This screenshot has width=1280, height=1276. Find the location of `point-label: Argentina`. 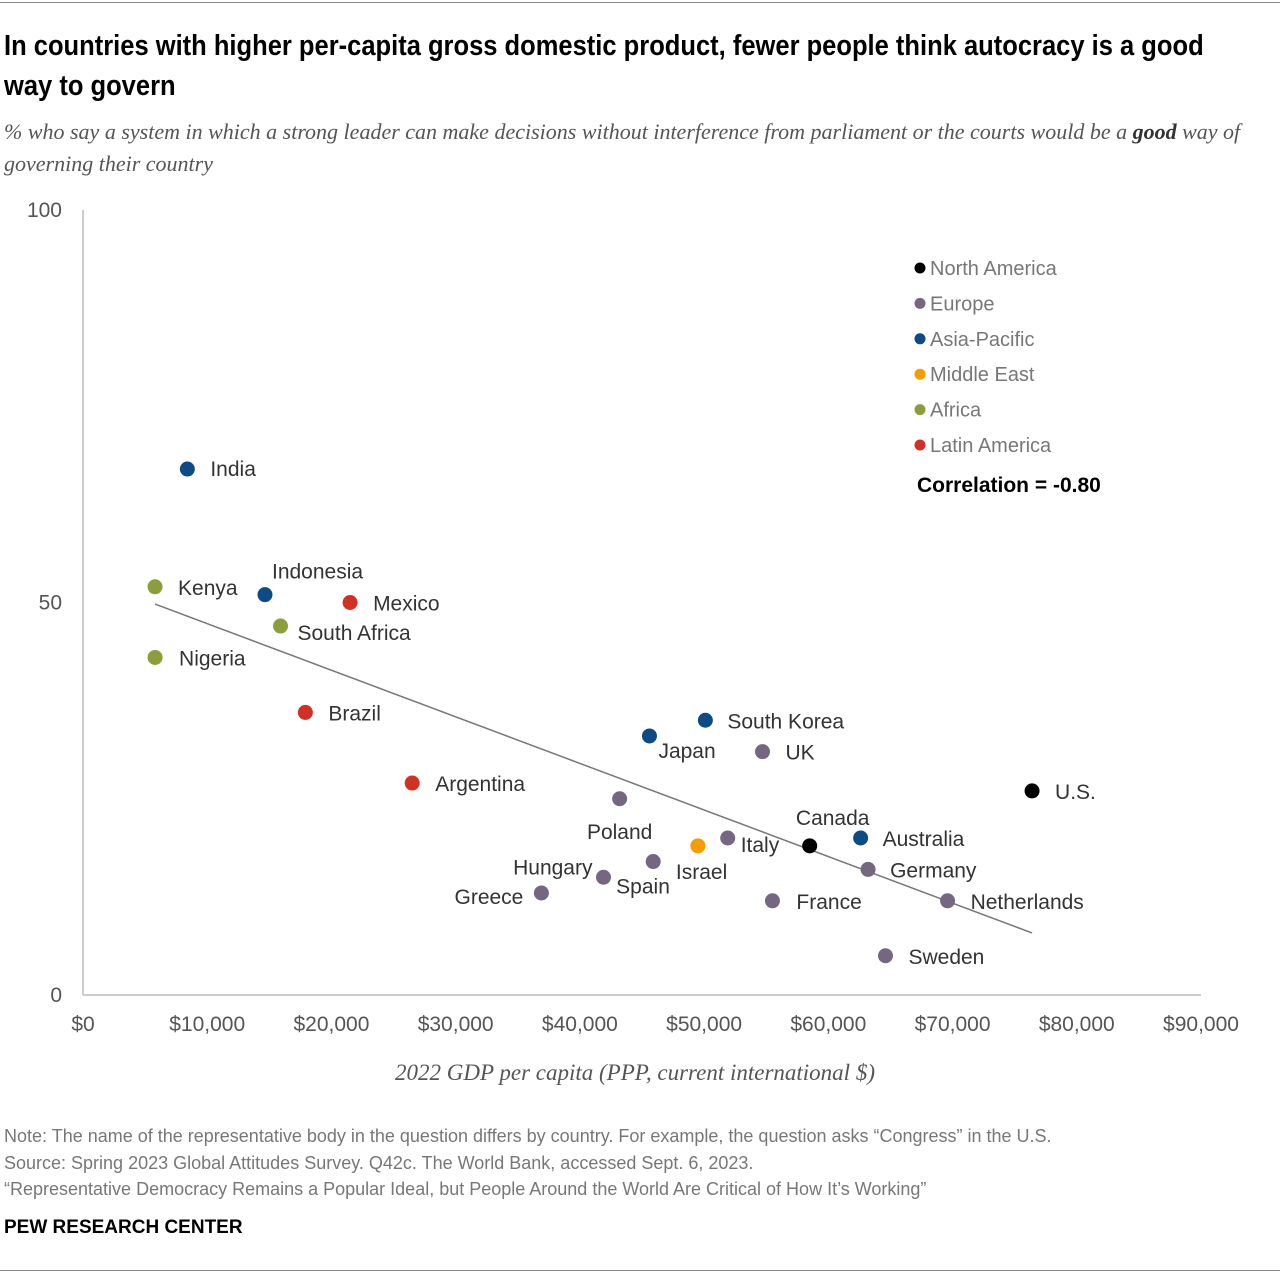

point-label: Argentina is located at coordinates (480, 784).